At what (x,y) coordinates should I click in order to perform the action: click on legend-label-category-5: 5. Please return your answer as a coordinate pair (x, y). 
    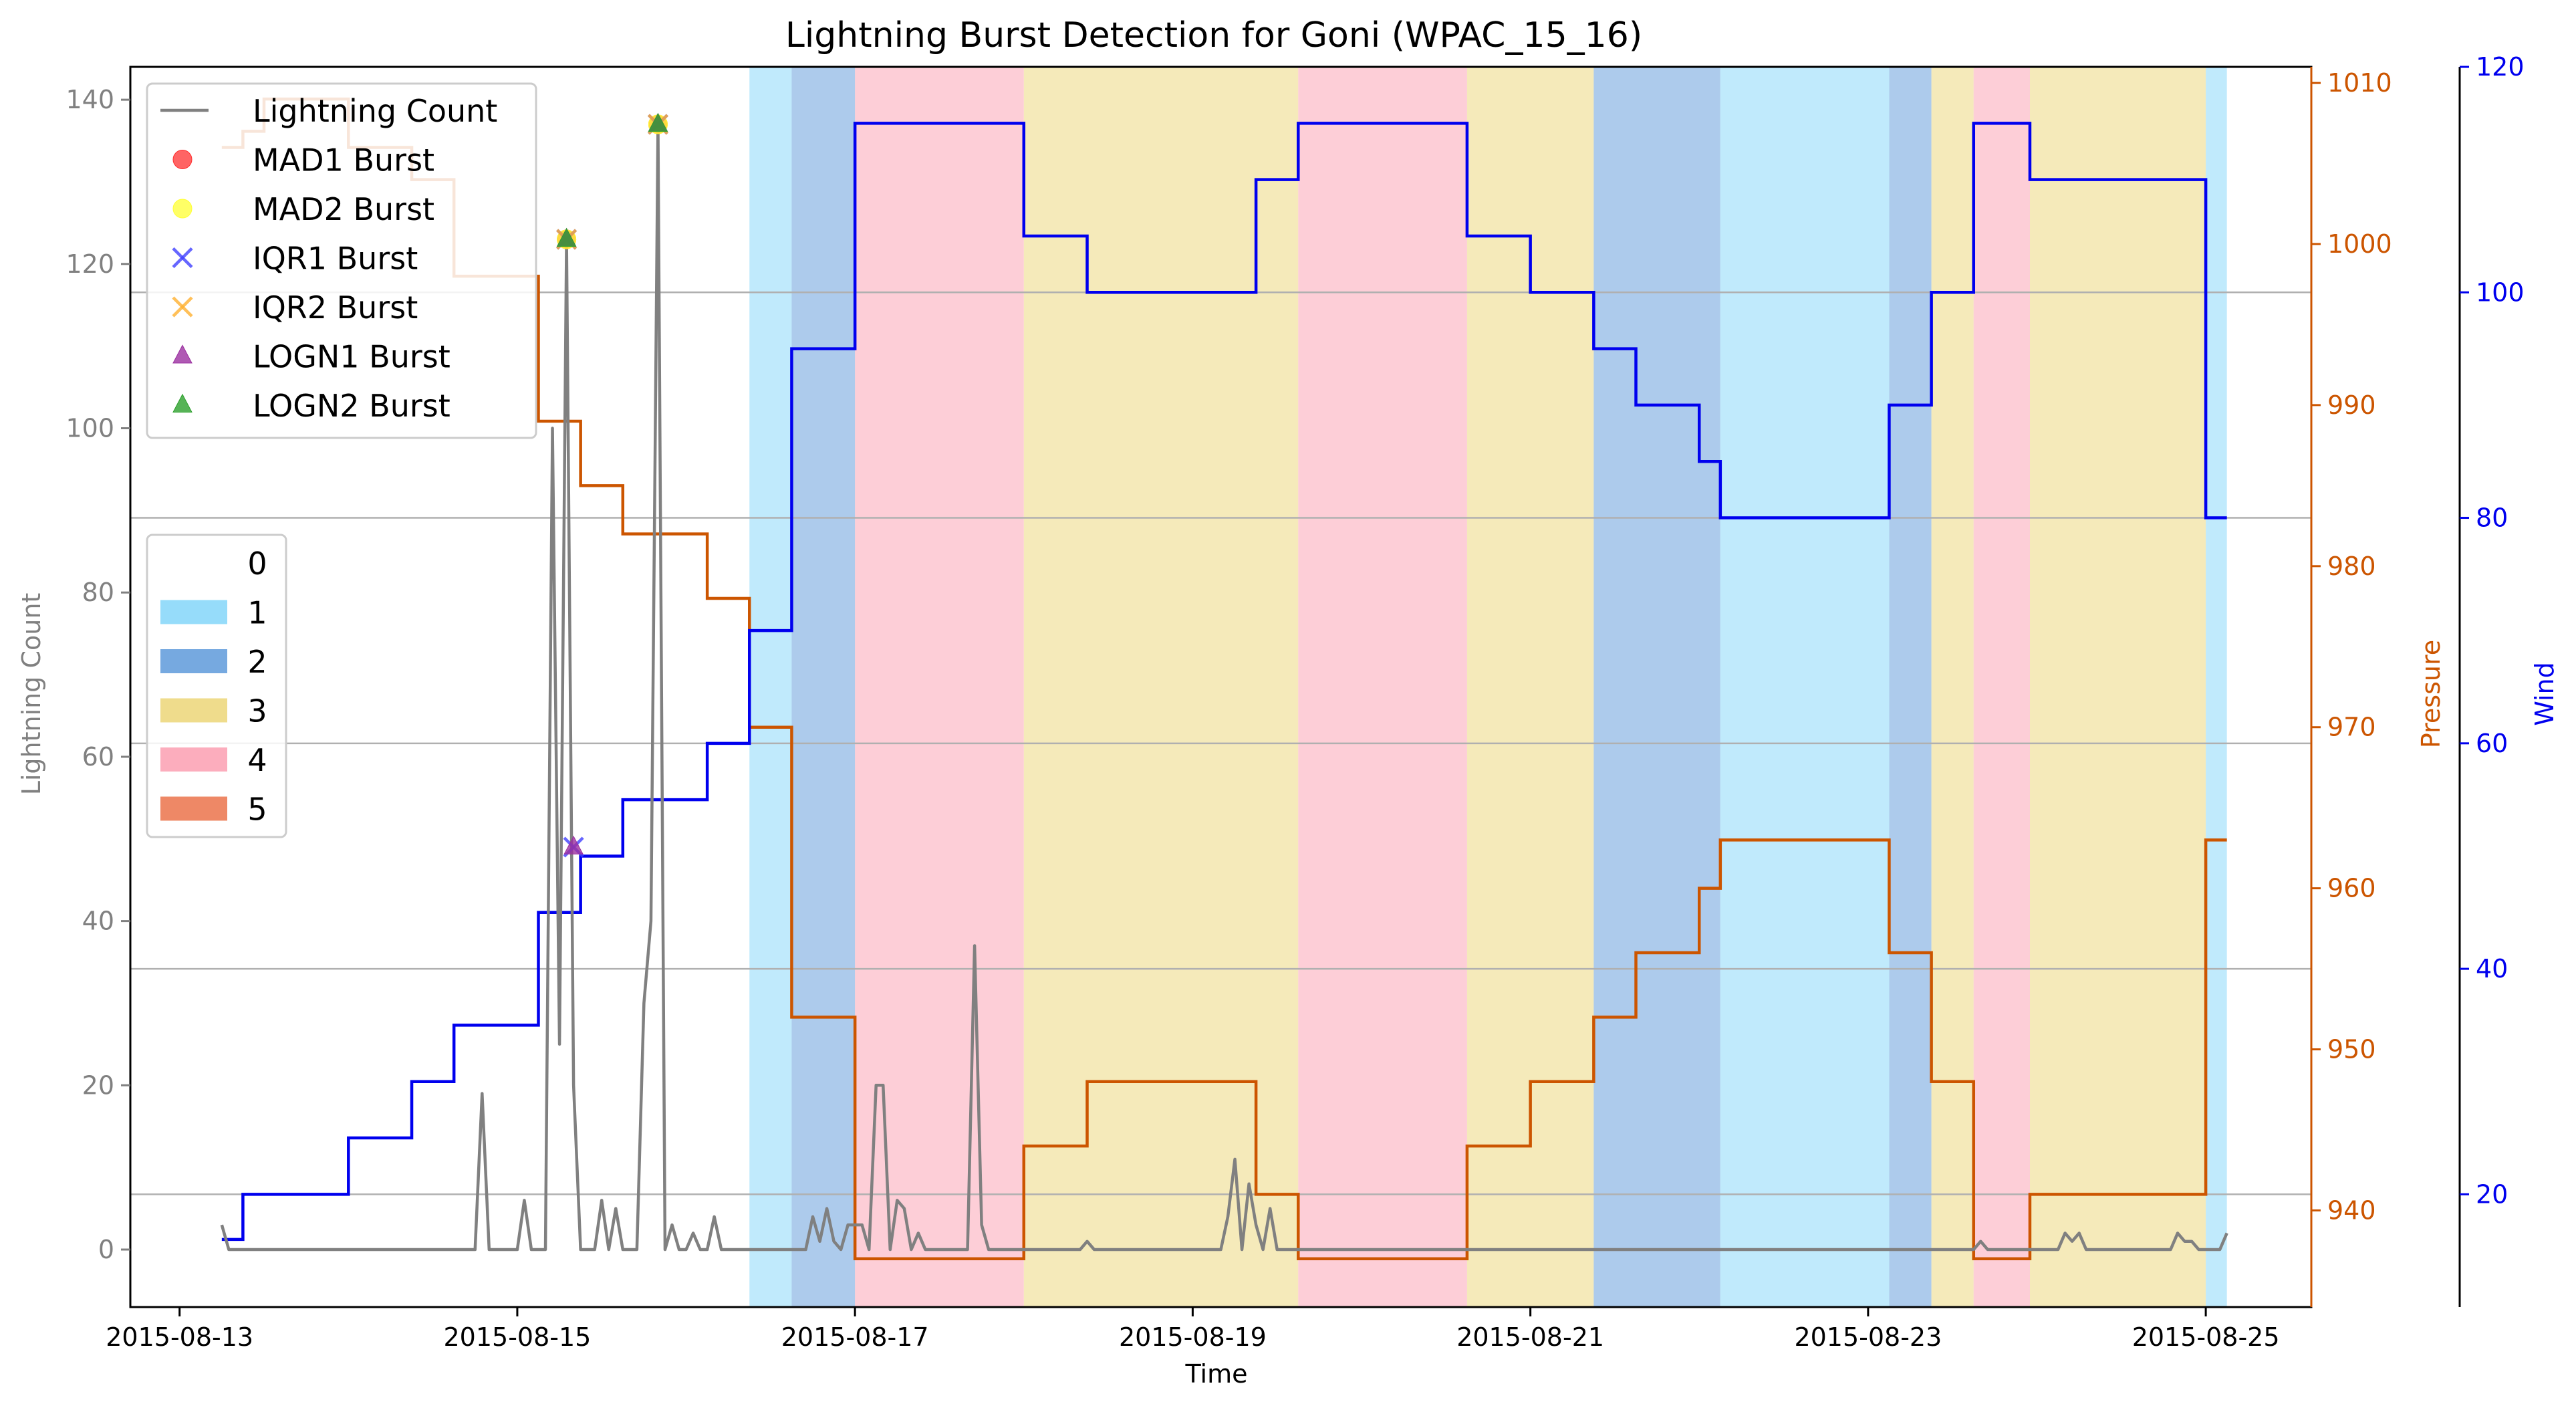
    Looking at the image, I should click on (257, 810).